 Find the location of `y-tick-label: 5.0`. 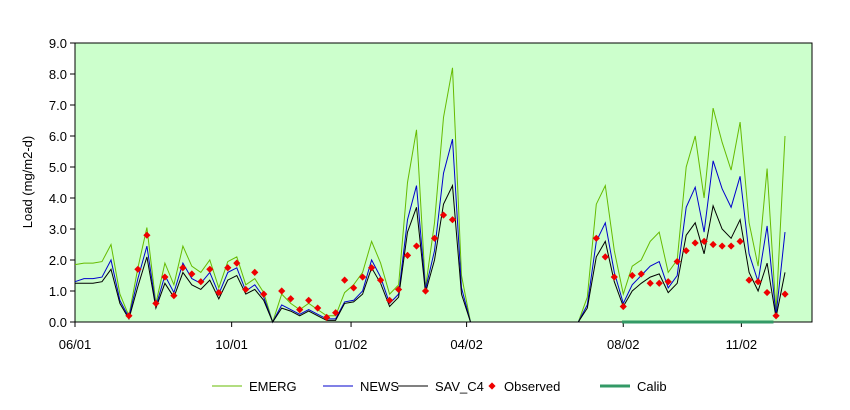

y-tick-label: 5.0 is located at coordinates (58, 167).